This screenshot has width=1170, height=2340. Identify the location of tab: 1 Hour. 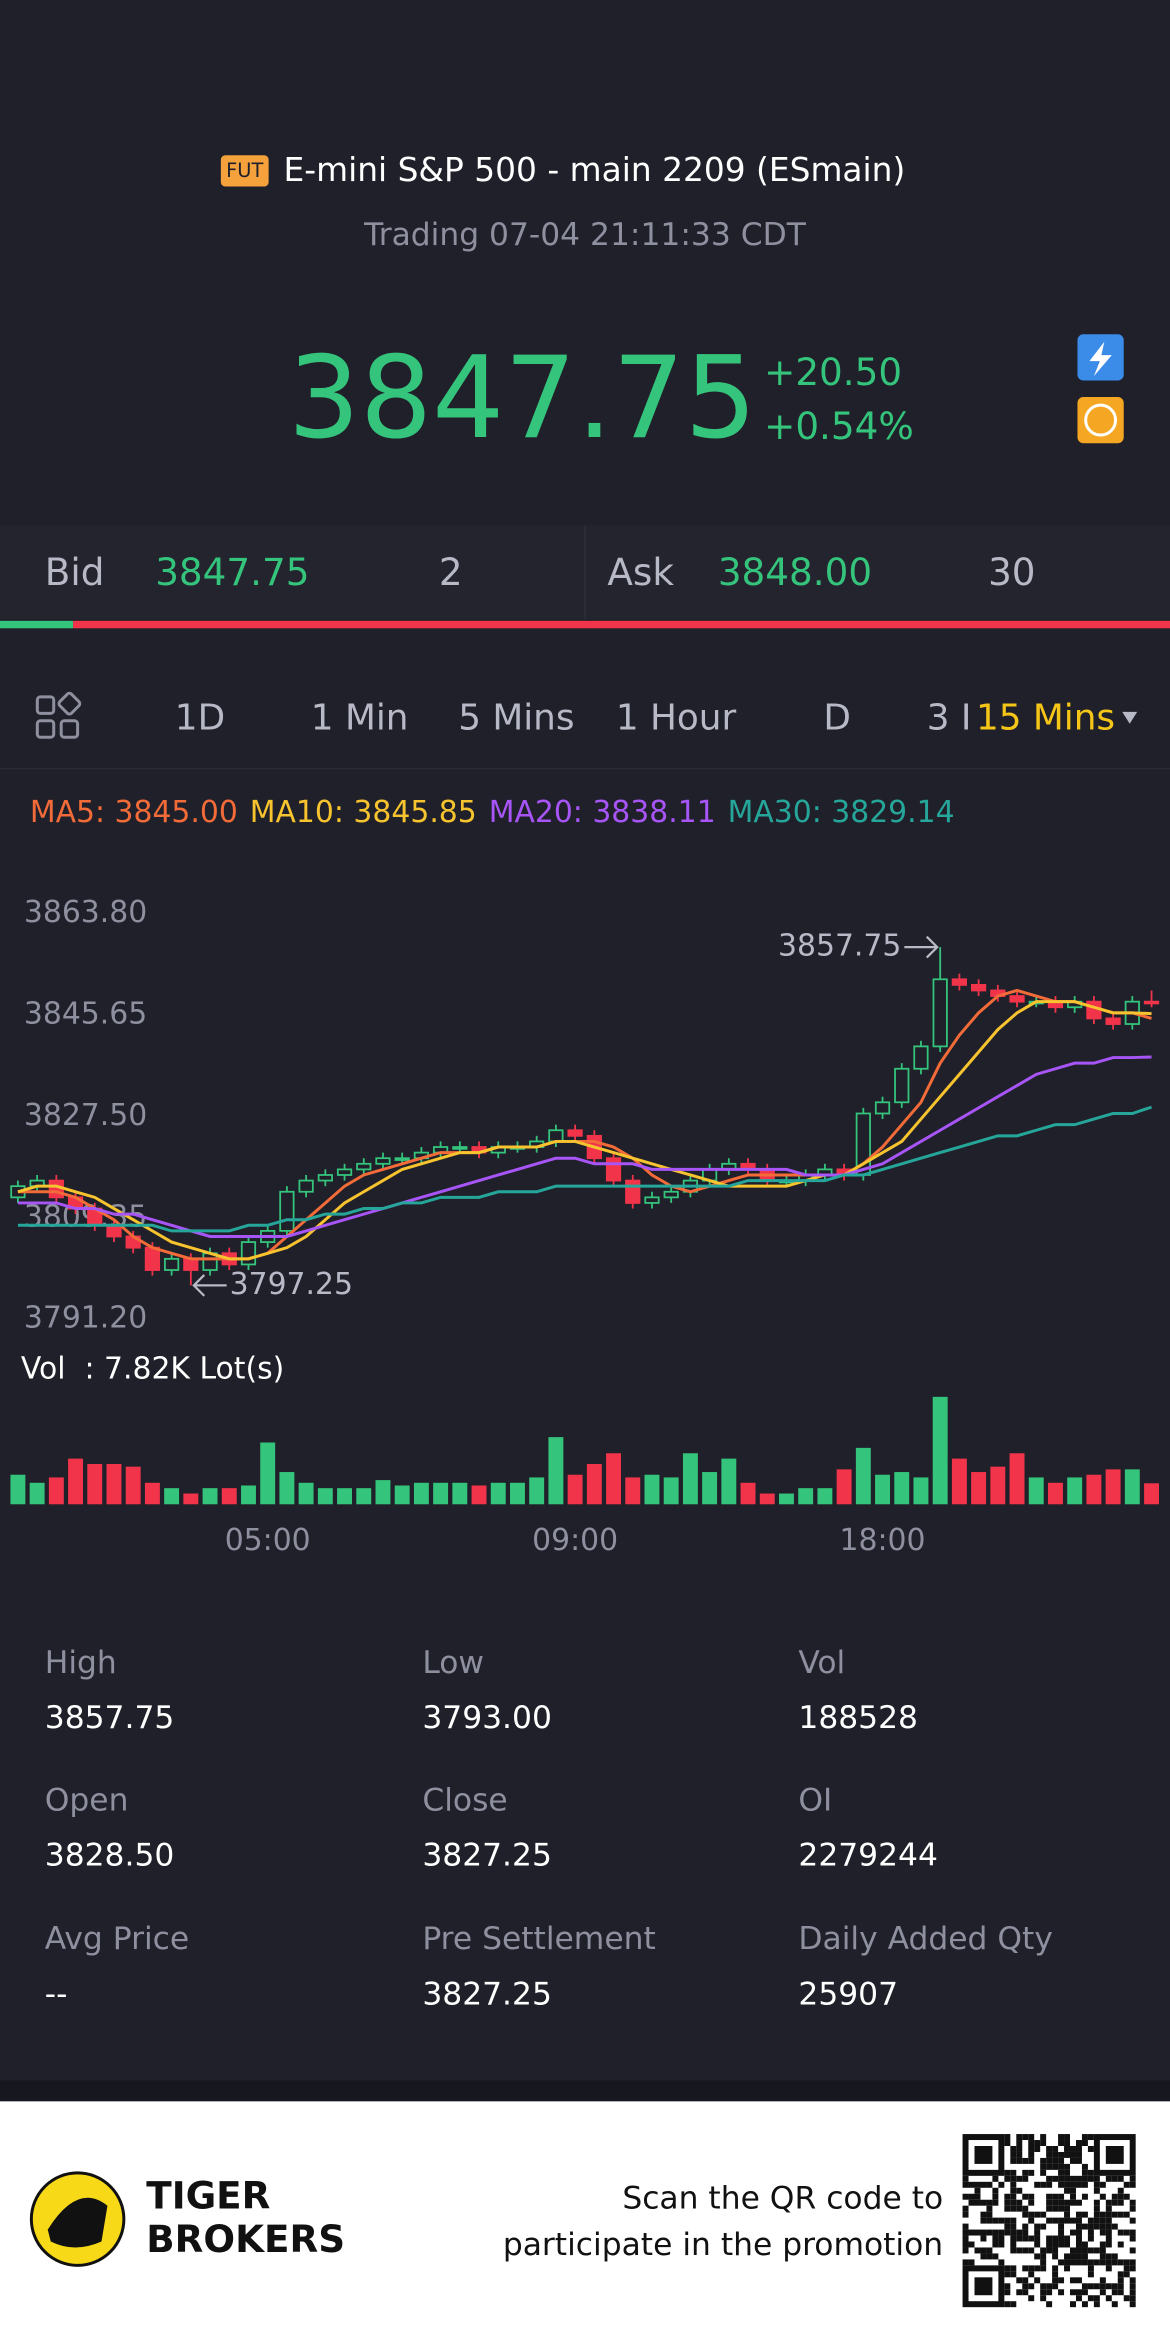
(676, 717).